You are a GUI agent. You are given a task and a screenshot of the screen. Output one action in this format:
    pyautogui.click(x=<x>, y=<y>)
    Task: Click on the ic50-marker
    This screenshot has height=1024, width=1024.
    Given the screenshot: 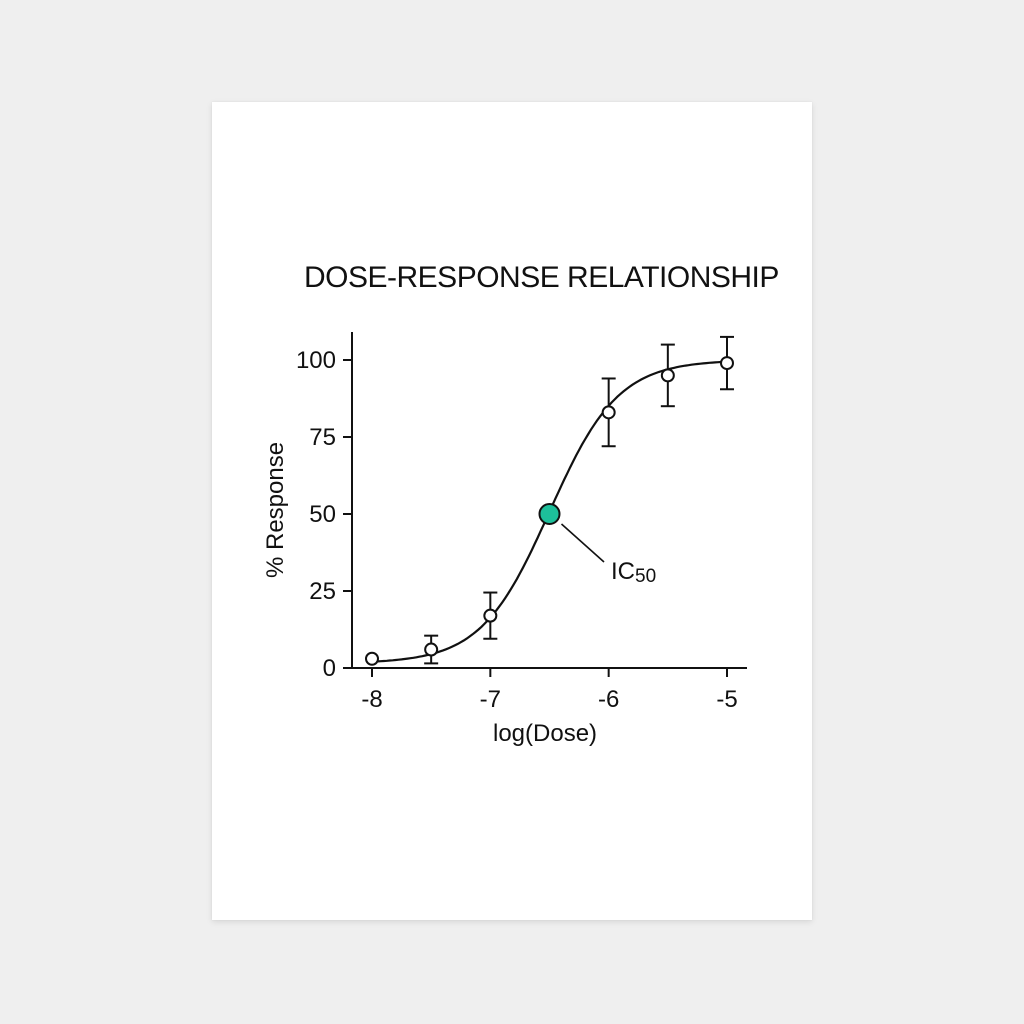 What is the action you would take?
    pyautogui.click(x=549, y=514)
    